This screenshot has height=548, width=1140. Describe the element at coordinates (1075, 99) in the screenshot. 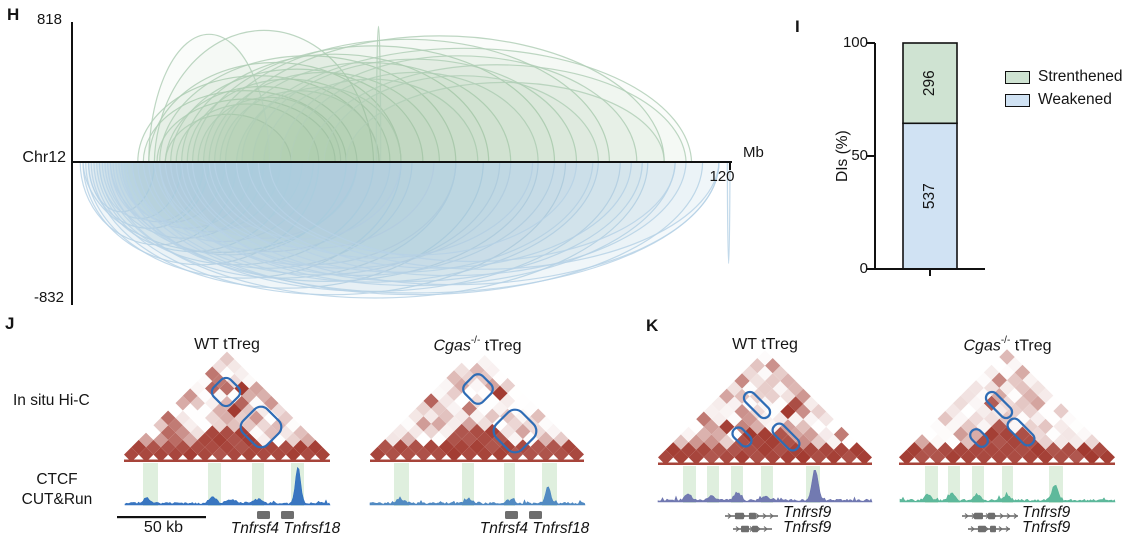

I see `legend-label-weakened: Weakened` at that location.